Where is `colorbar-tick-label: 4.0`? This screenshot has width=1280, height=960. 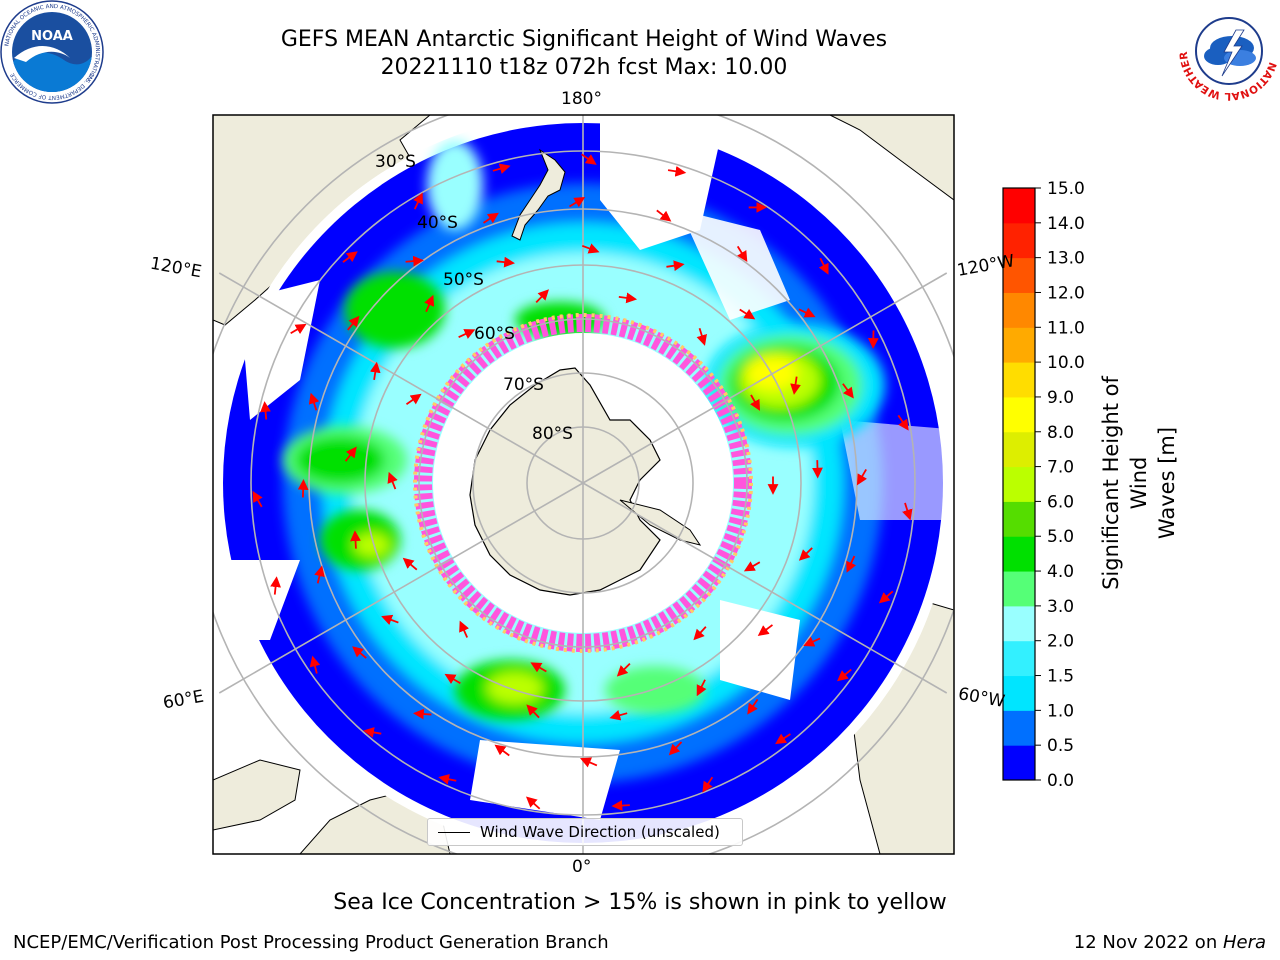
colorbar-tick-label: 4.0 is located at coordinates (1060, 572).